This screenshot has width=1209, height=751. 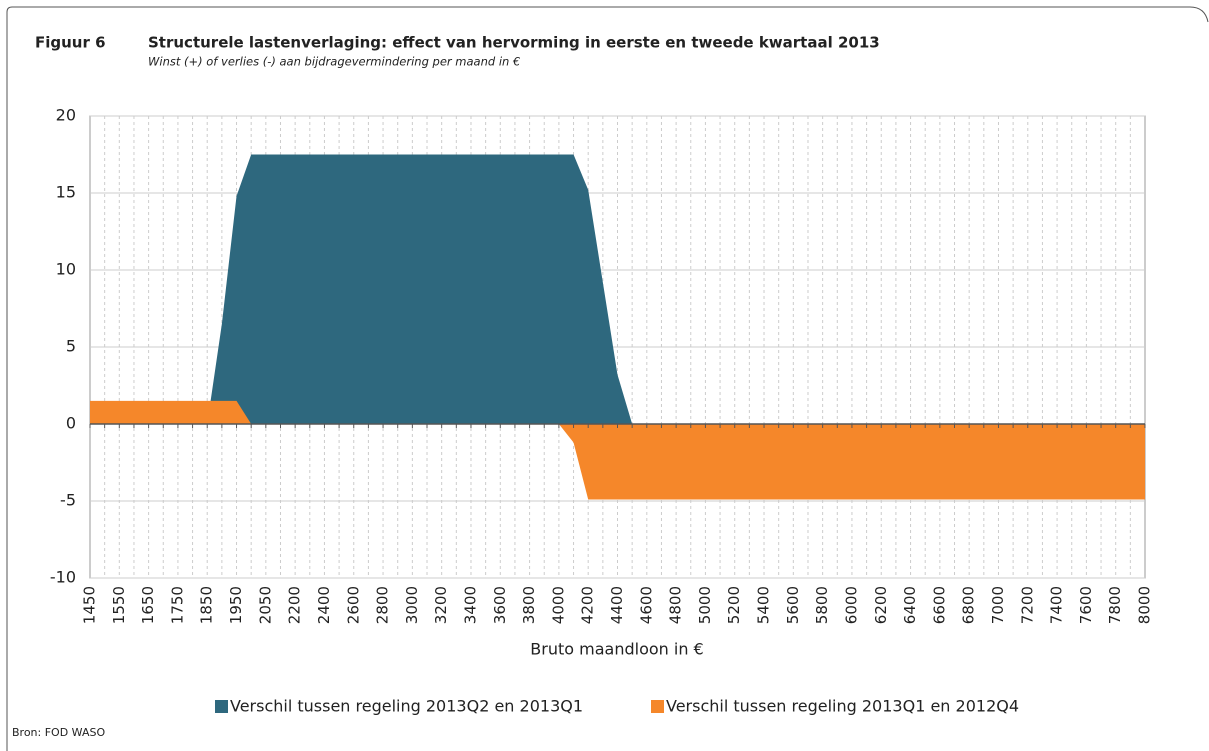 What do you see at coordinates (353, 605) in the screenshot?
I see `x-tick-label: 2600` at bounding box center [353, 605].